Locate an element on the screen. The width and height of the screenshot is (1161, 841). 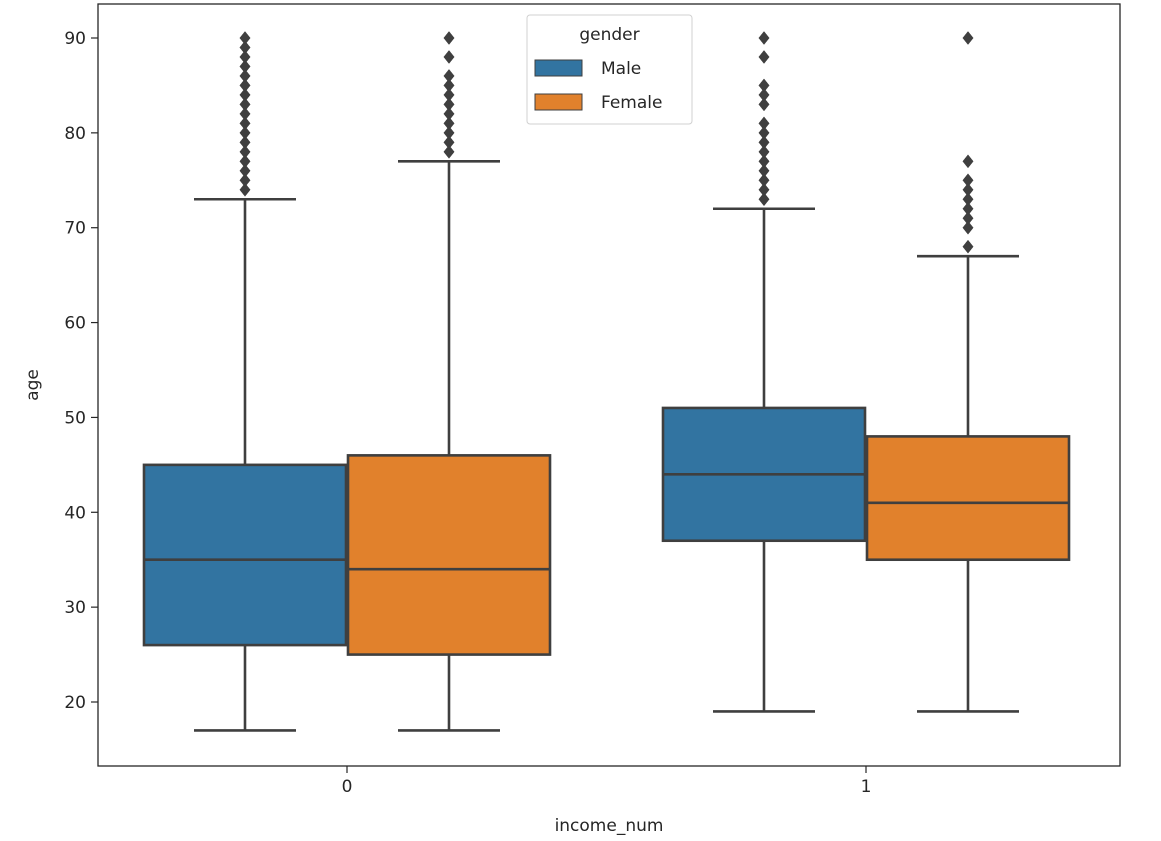
y-tick-label: 50 is located at coordinates (75, 418).